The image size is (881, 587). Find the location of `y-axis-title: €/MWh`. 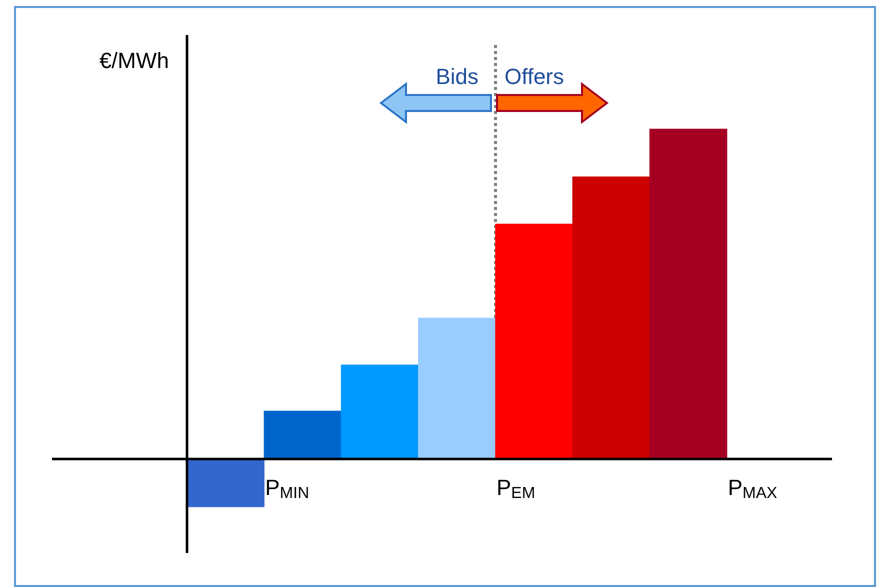

y-axis-title: €/MWh is located at coordinates (134, 60).